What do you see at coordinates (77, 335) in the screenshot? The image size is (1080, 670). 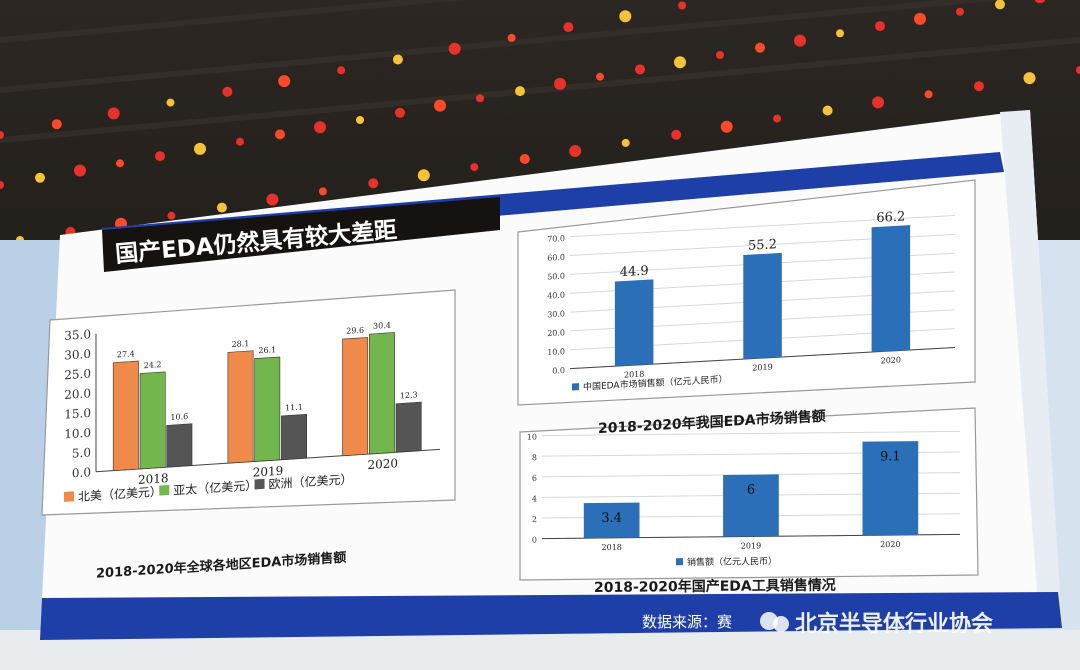 I see `y-tick-label: 35.0` at bounding box center [77, 335].